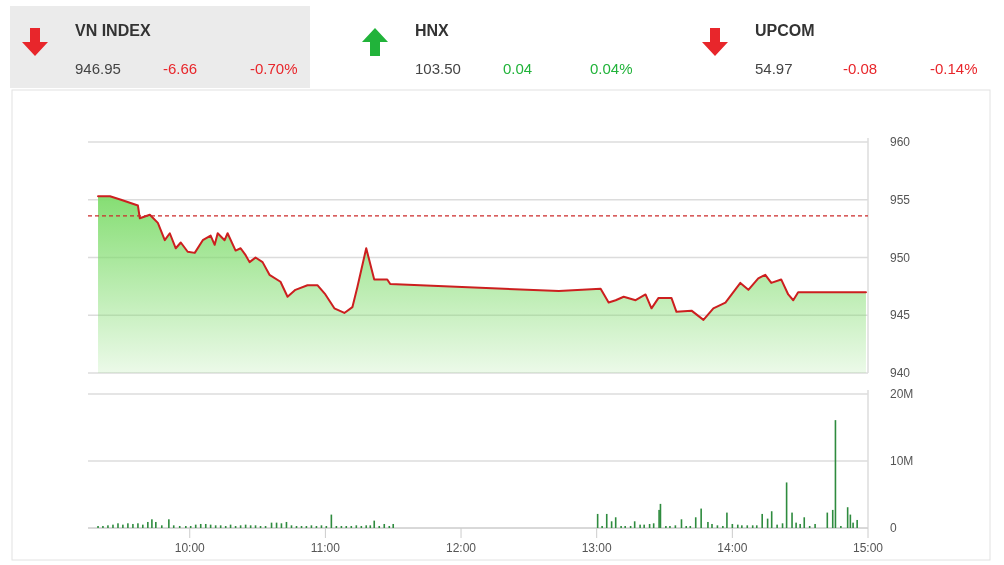 Image resolution: width=1004 pixels, height=565 pixels. What do you see at coordinates (868, 548) in the screenshot?
I see `x-tick-label: 15:00` at bounding box center [868, 548].